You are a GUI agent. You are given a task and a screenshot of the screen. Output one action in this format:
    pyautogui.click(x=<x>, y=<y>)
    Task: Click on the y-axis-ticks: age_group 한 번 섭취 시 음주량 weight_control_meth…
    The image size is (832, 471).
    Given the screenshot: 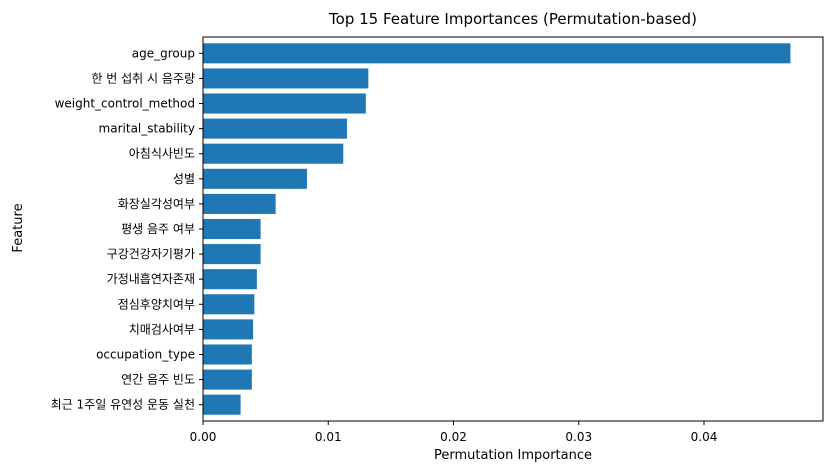 What is the action you would take?
    pyautogui.click(x=127, y=229)
    